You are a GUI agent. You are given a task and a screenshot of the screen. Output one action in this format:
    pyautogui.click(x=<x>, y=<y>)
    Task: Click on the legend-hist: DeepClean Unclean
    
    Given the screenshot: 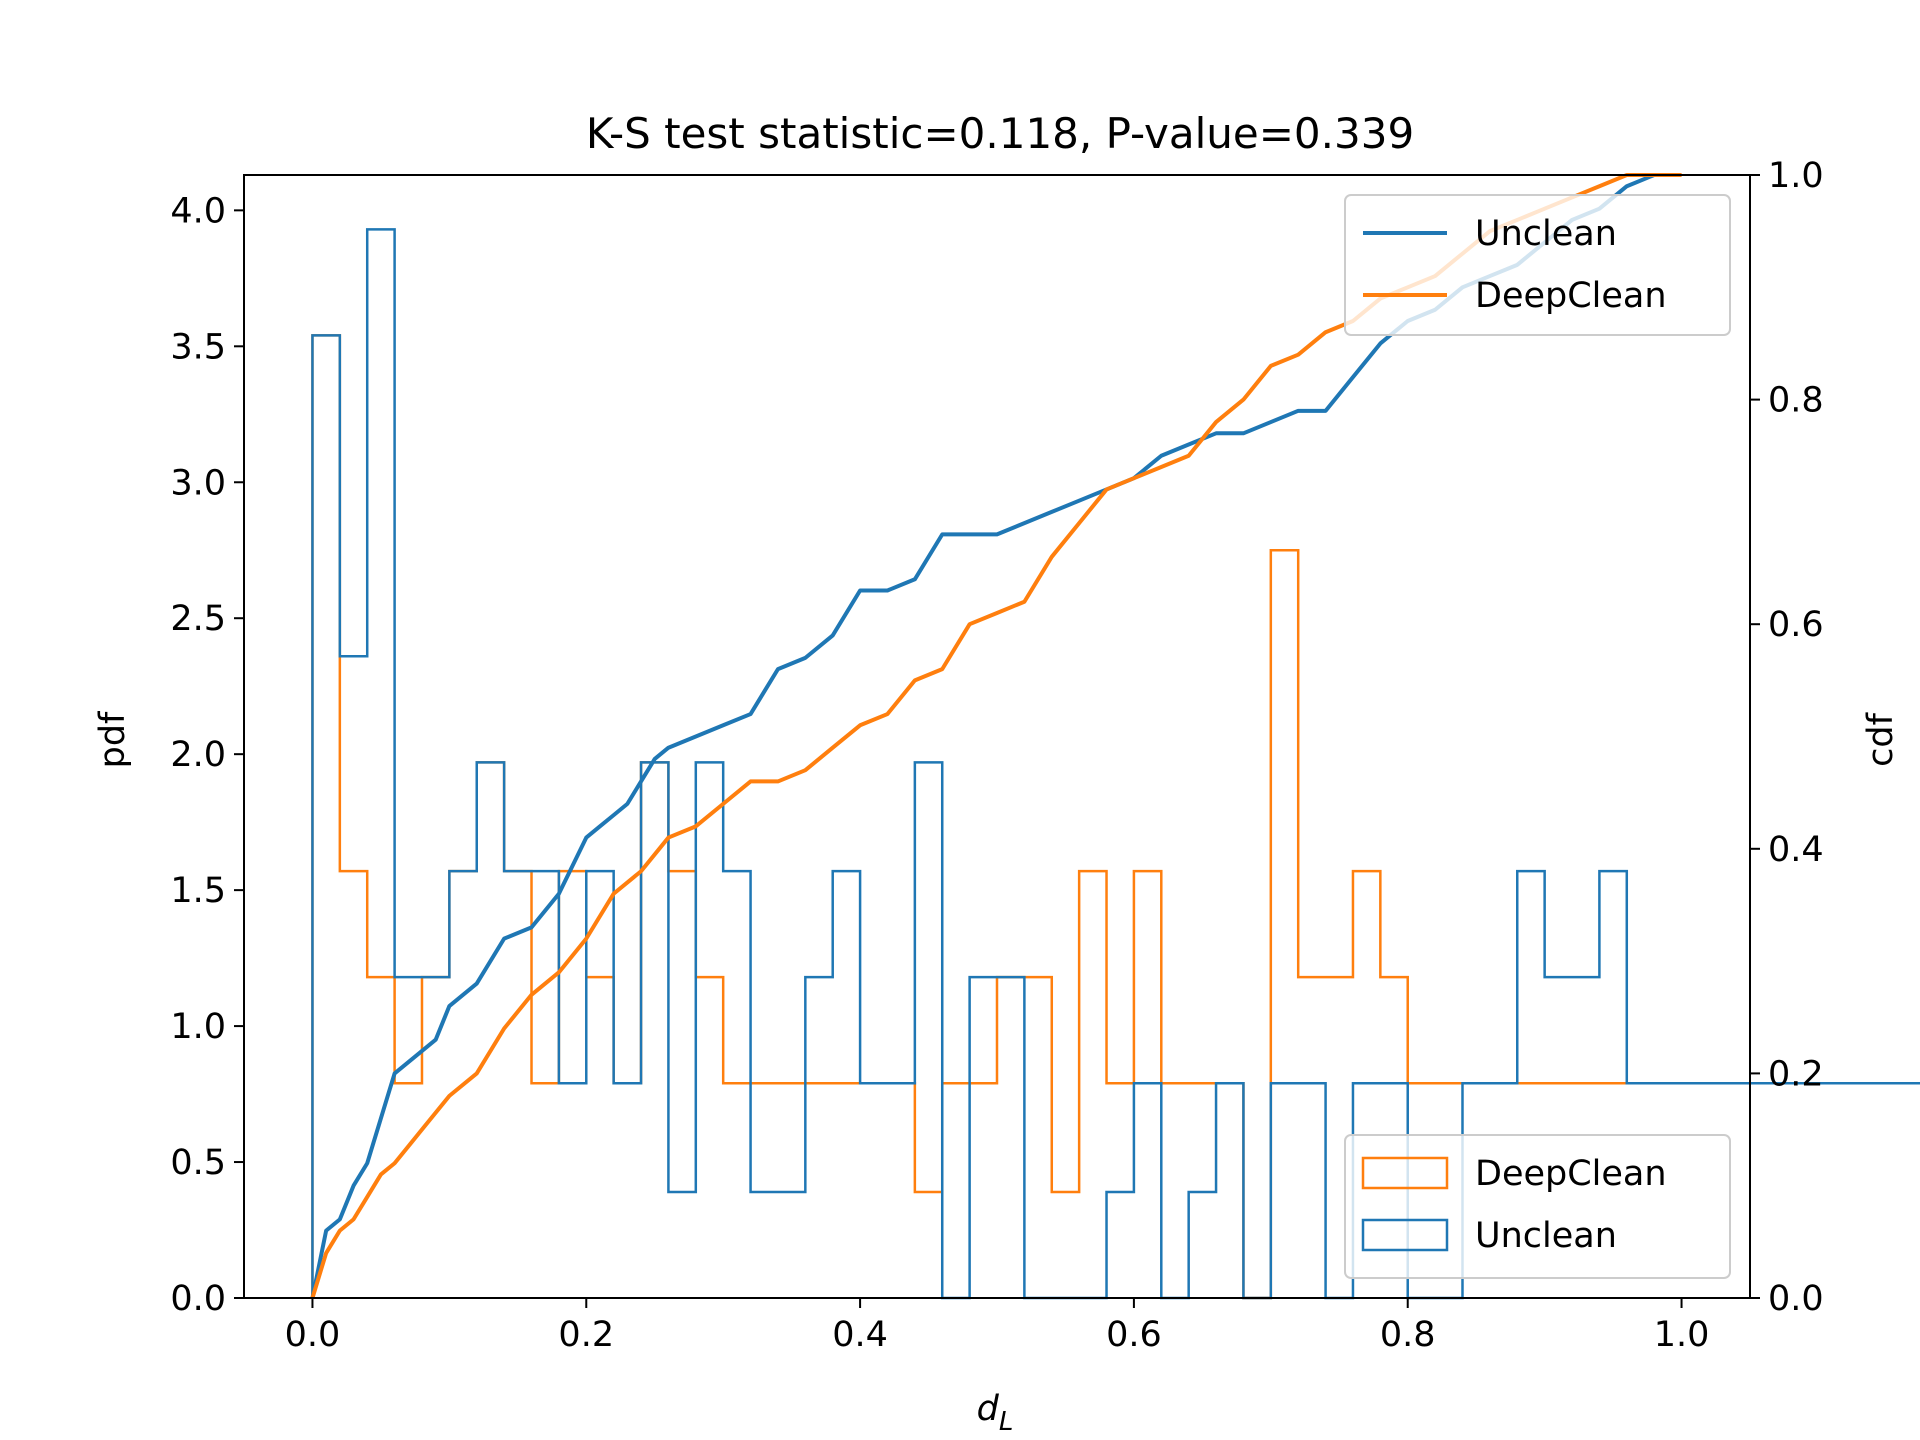 What is the action you would take?
    pyautogui.click(x=1537, y=1206)
    